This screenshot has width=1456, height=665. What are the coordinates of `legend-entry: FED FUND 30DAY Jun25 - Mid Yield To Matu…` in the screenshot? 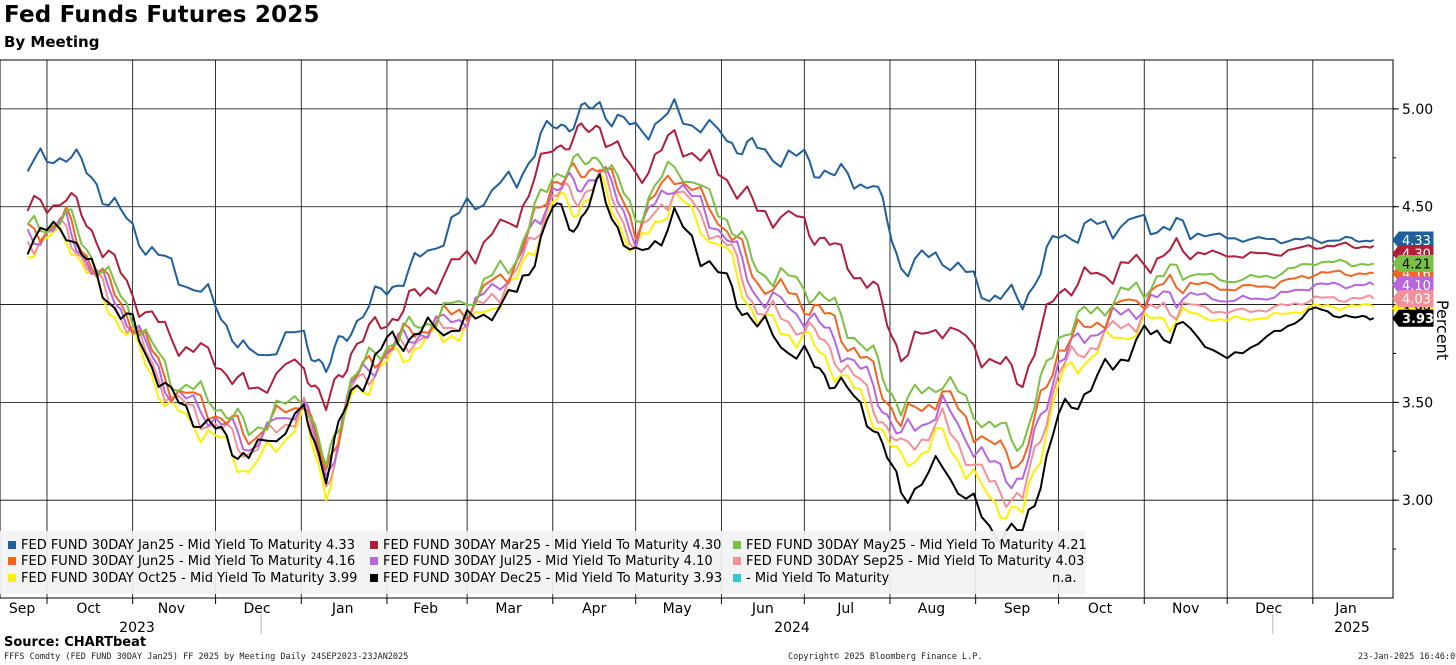 It's located at (188, 561).